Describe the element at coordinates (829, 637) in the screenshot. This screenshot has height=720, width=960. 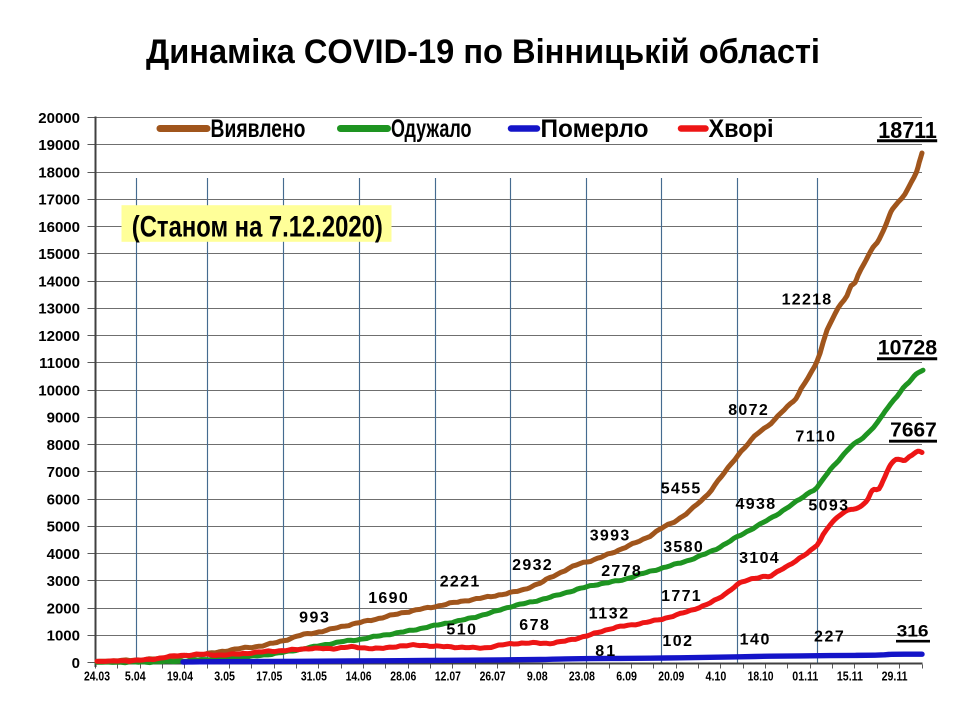
I see `svg-text: 227` at that location.